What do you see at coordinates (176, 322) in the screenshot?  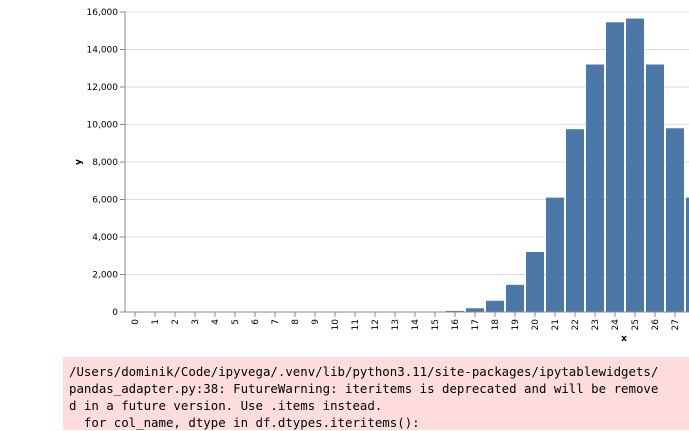 I see `x-tick-label: 2` at bounding box center [176, 322].